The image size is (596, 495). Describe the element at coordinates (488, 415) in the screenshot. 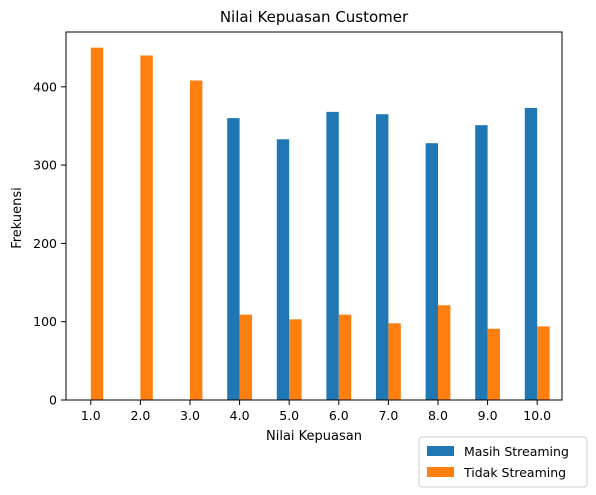

I see `x-tick-label: 9.0` at that location.